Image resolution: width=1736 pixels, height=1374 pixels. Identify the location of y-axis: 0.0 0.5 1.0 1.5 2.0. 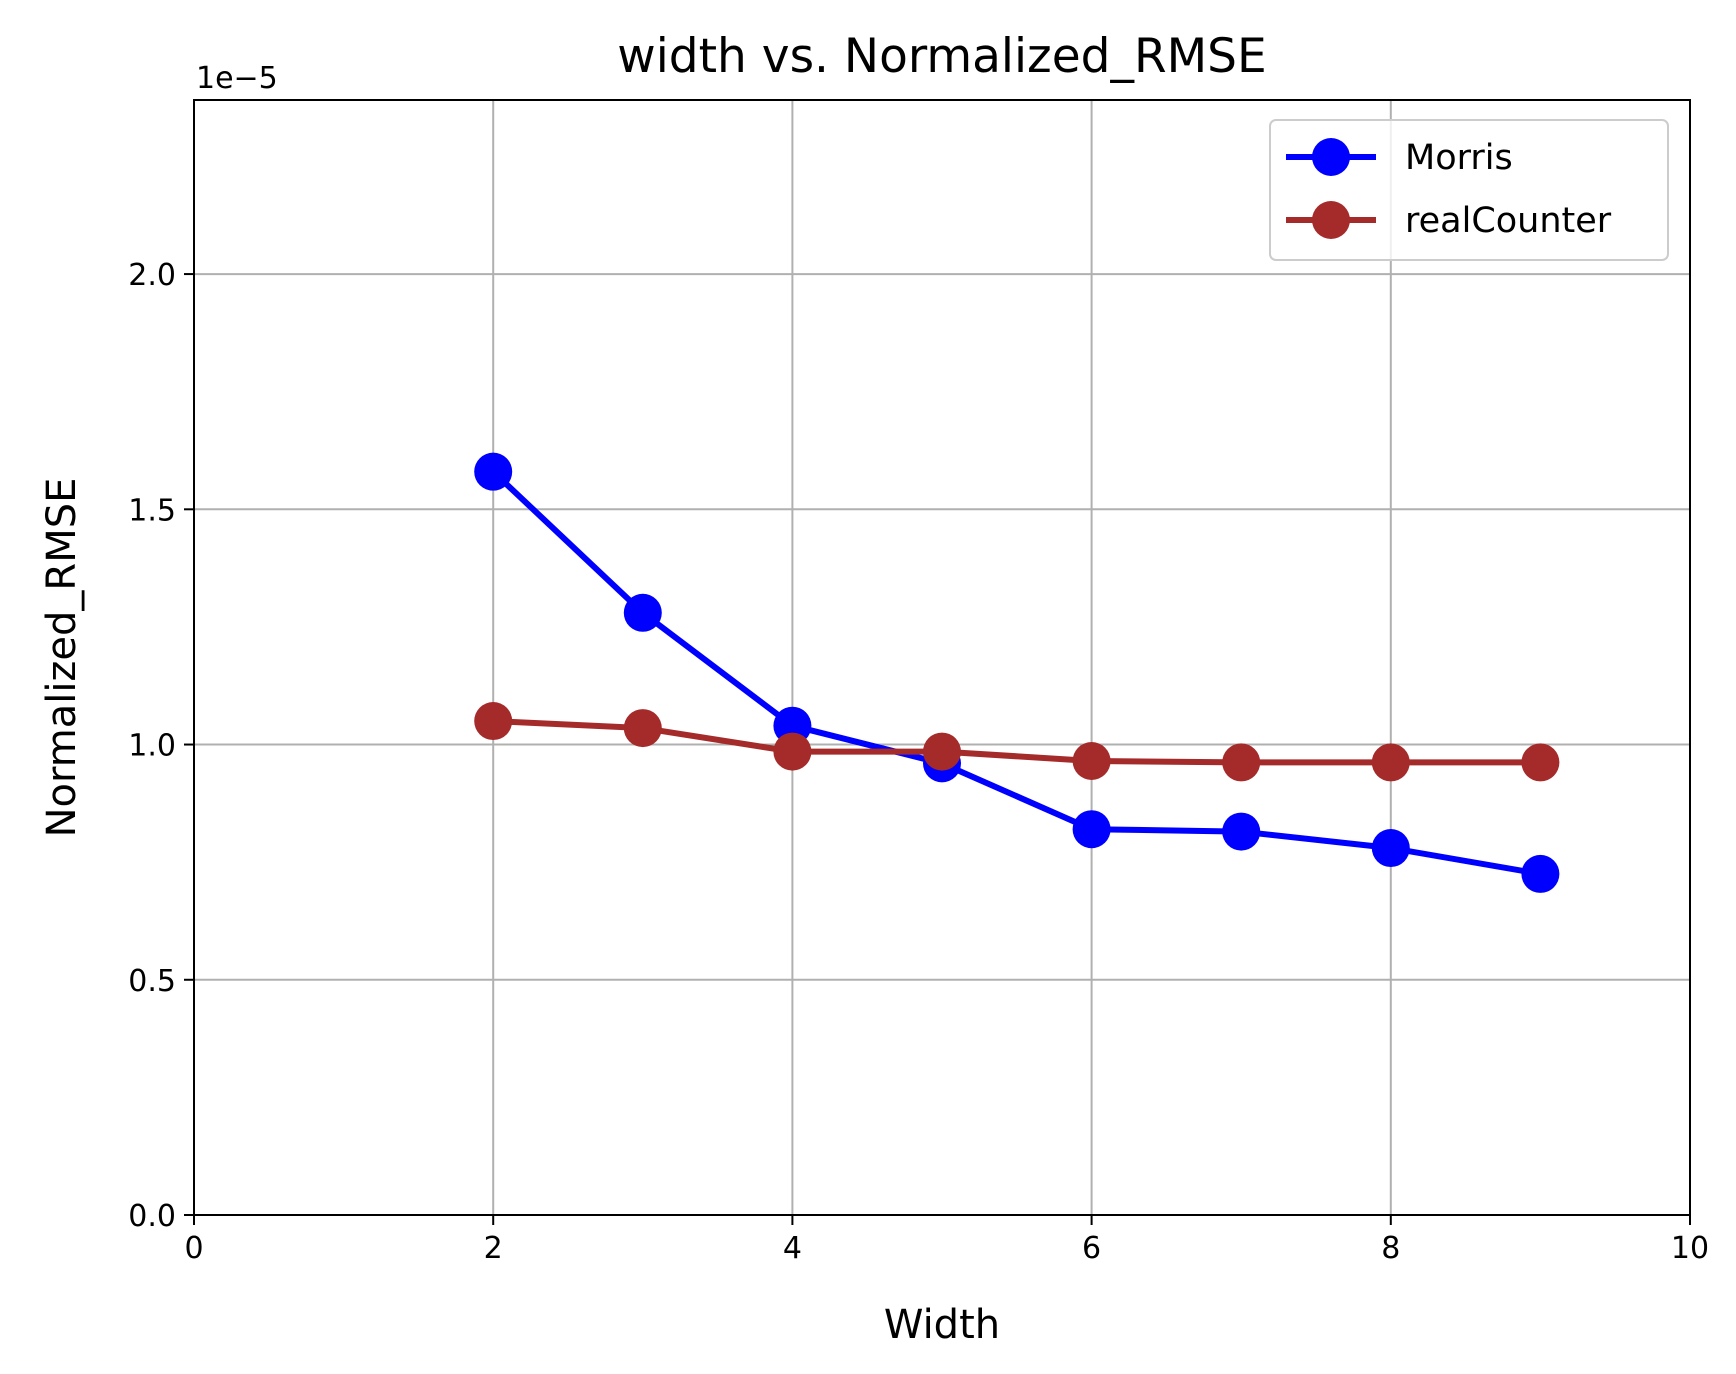
(161, 746).